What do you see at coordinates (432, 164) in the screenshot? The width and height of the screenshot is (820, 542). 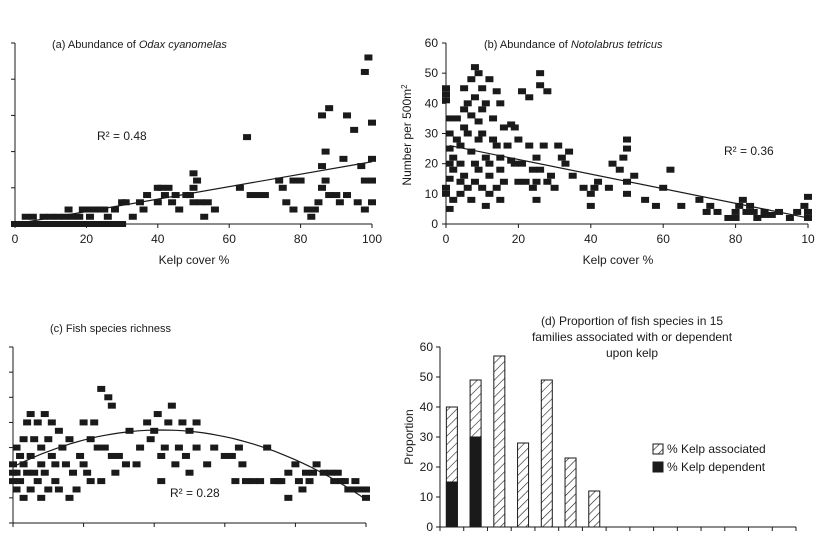 I see `panel-b-y-tick-label: 20` at bounding box center [432, 164].